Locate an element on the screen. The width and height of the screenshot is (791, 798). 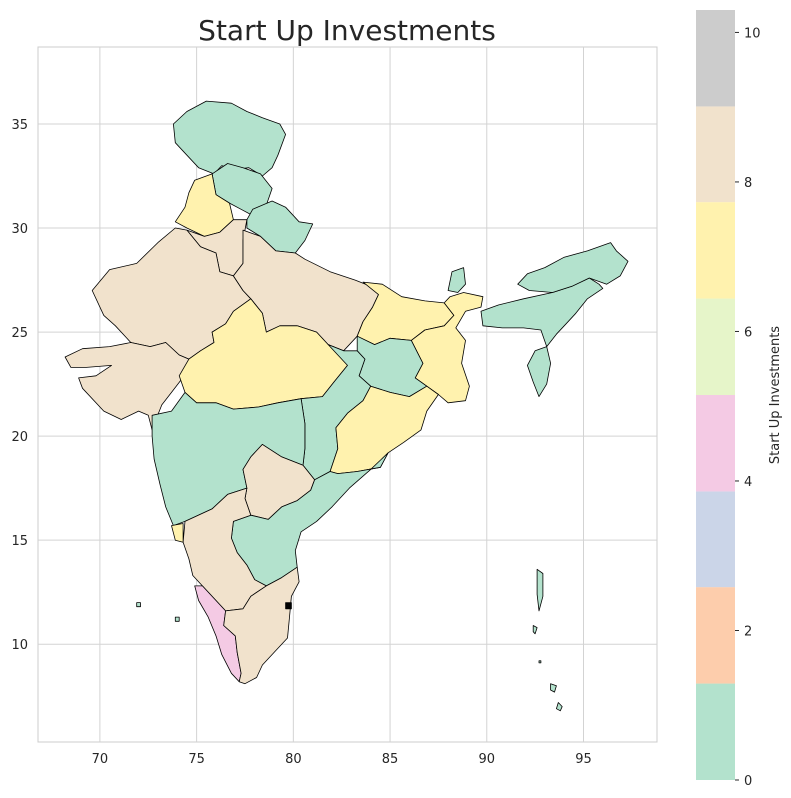
region-great-nicobar is located at coordinates (559, 707).